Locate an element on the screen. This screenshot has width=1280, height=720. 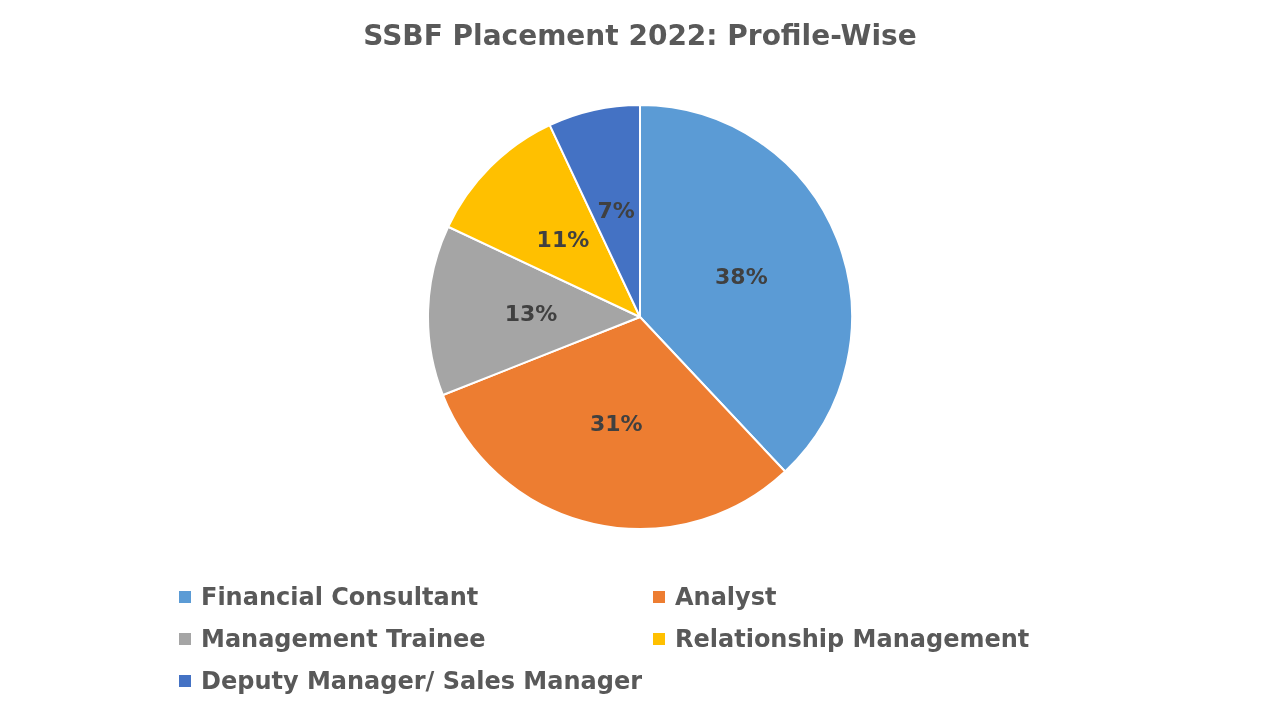
data-label: 7% is located at coordinates (616, 211).